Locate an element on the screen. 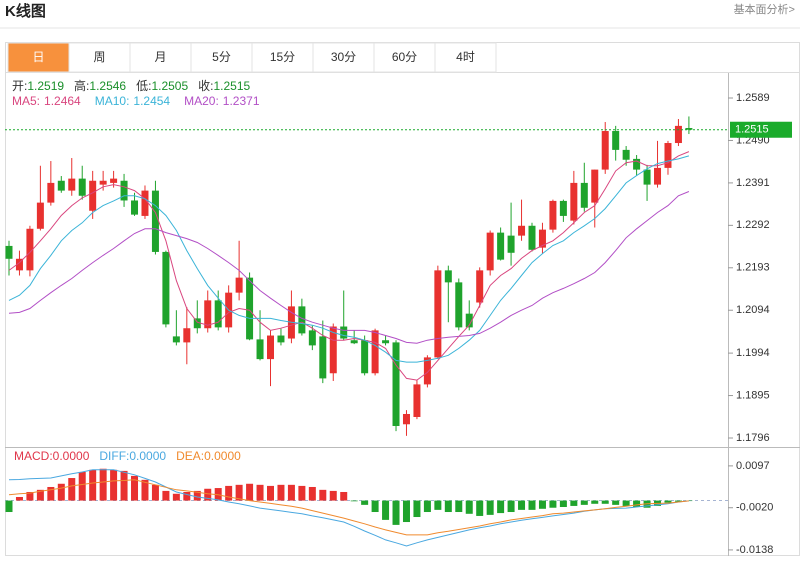 The image size is (800, 561). ma-legend: MA5: 1.2464 MA10: 1.2454 MA20: 1.2371 is located at coordinates (136, 101).